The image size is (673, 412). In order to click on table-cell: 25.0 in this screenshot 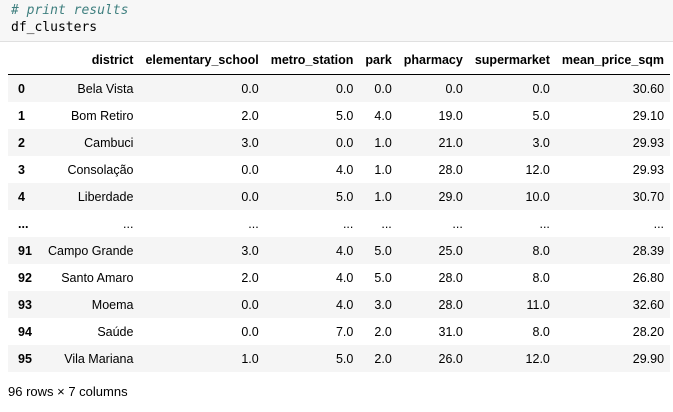, I will do `click(450, 250)`.